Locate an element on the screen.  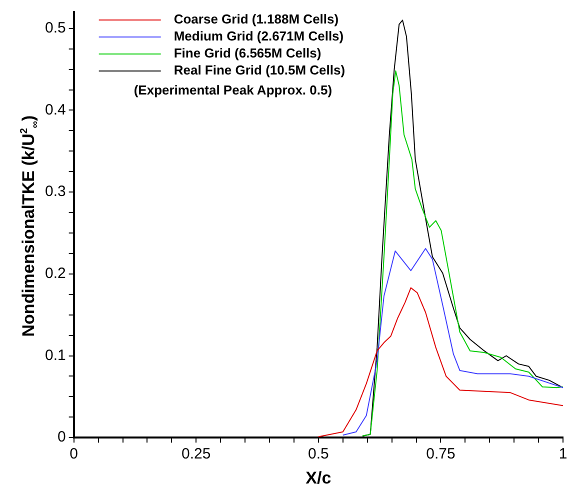
y-tick-label: 0.5 is located at coordinates (55, 28).